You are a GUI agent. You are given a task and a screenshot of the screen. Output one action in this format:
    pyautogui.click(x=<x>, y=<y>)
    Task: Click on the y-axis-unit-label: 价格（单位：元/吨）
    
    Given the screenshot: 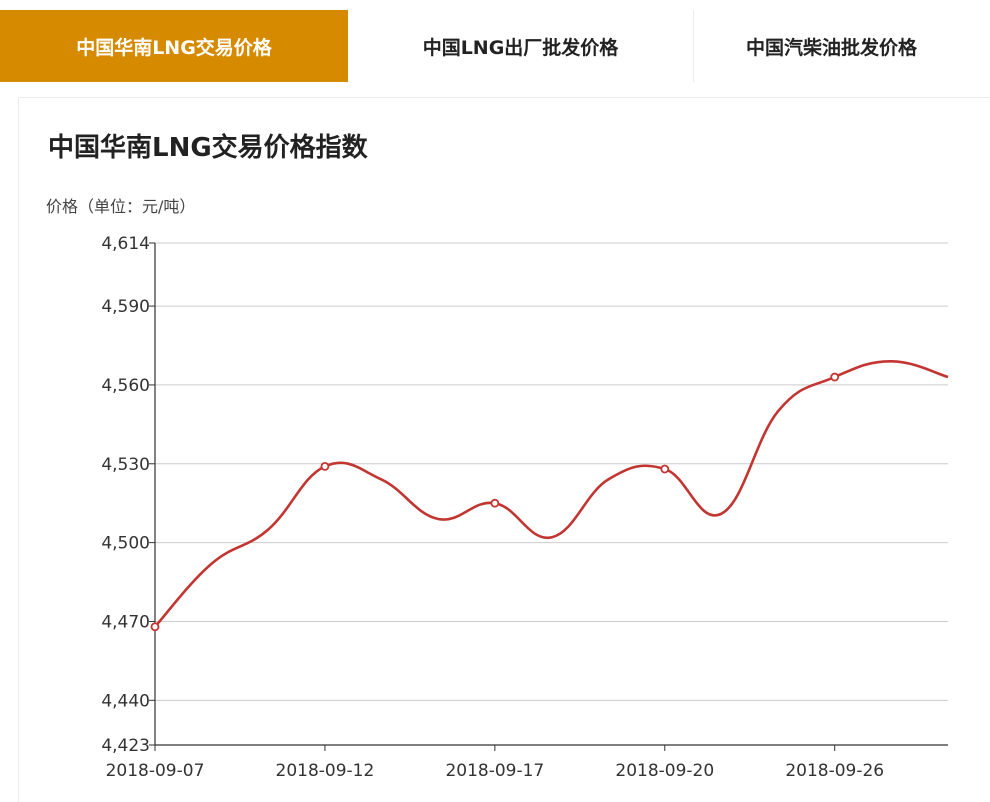 What is the action you would take?
    pyautogui.click(x=121, y=206)
    